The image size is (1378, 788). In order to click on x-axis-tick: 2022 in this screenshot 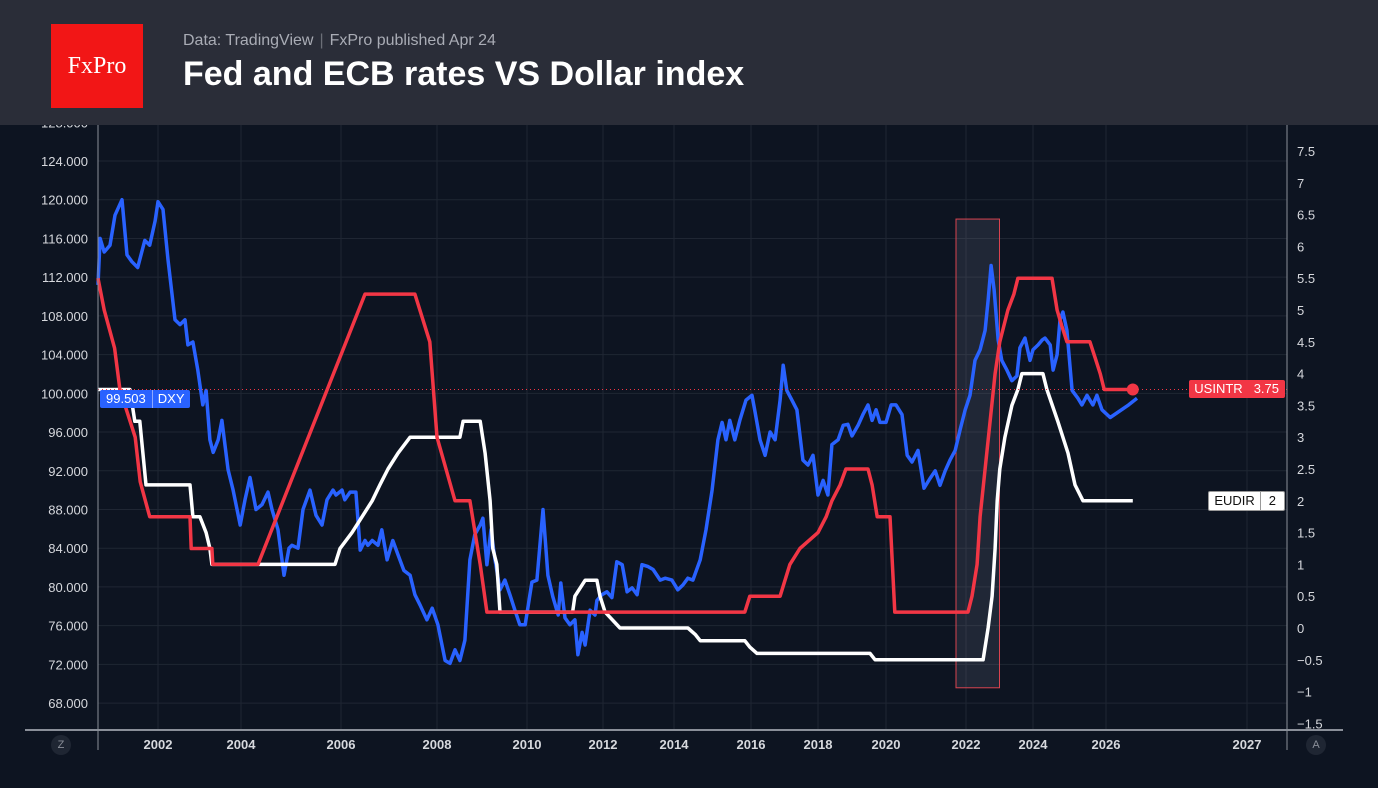, I will do `click(966, 744)`.